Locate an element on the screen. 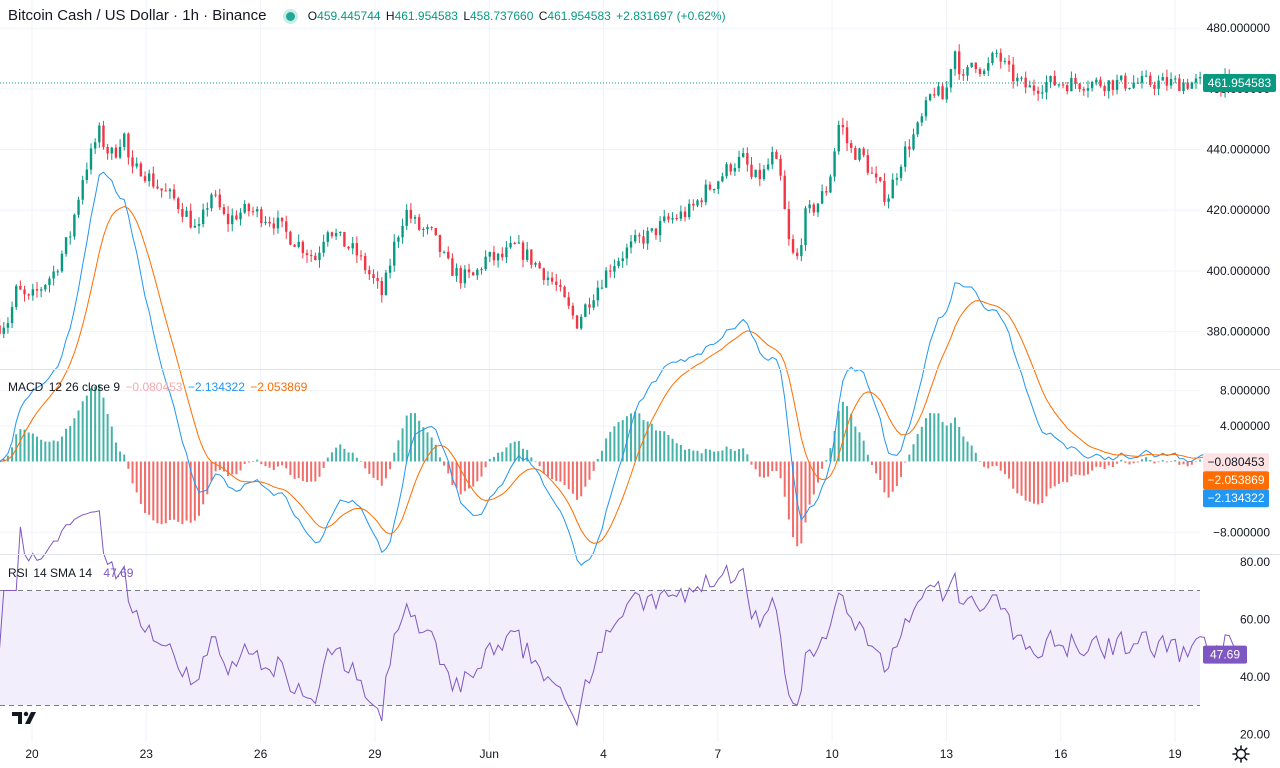 Image resolution: width=1280 pixels, height=768 pixels. settings-gear-icon is located at coordinates (1241, 754).